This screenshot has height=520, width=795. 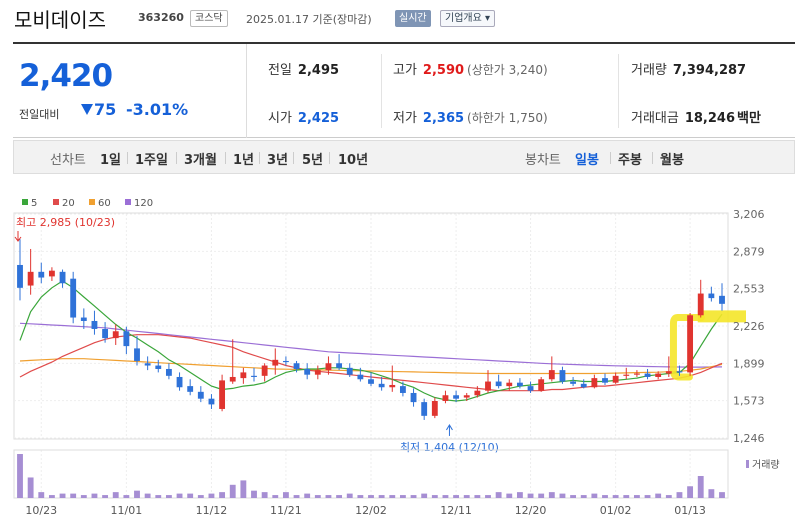 I want to click on x-tick-label: 11/01, so click(x=127, y=510).